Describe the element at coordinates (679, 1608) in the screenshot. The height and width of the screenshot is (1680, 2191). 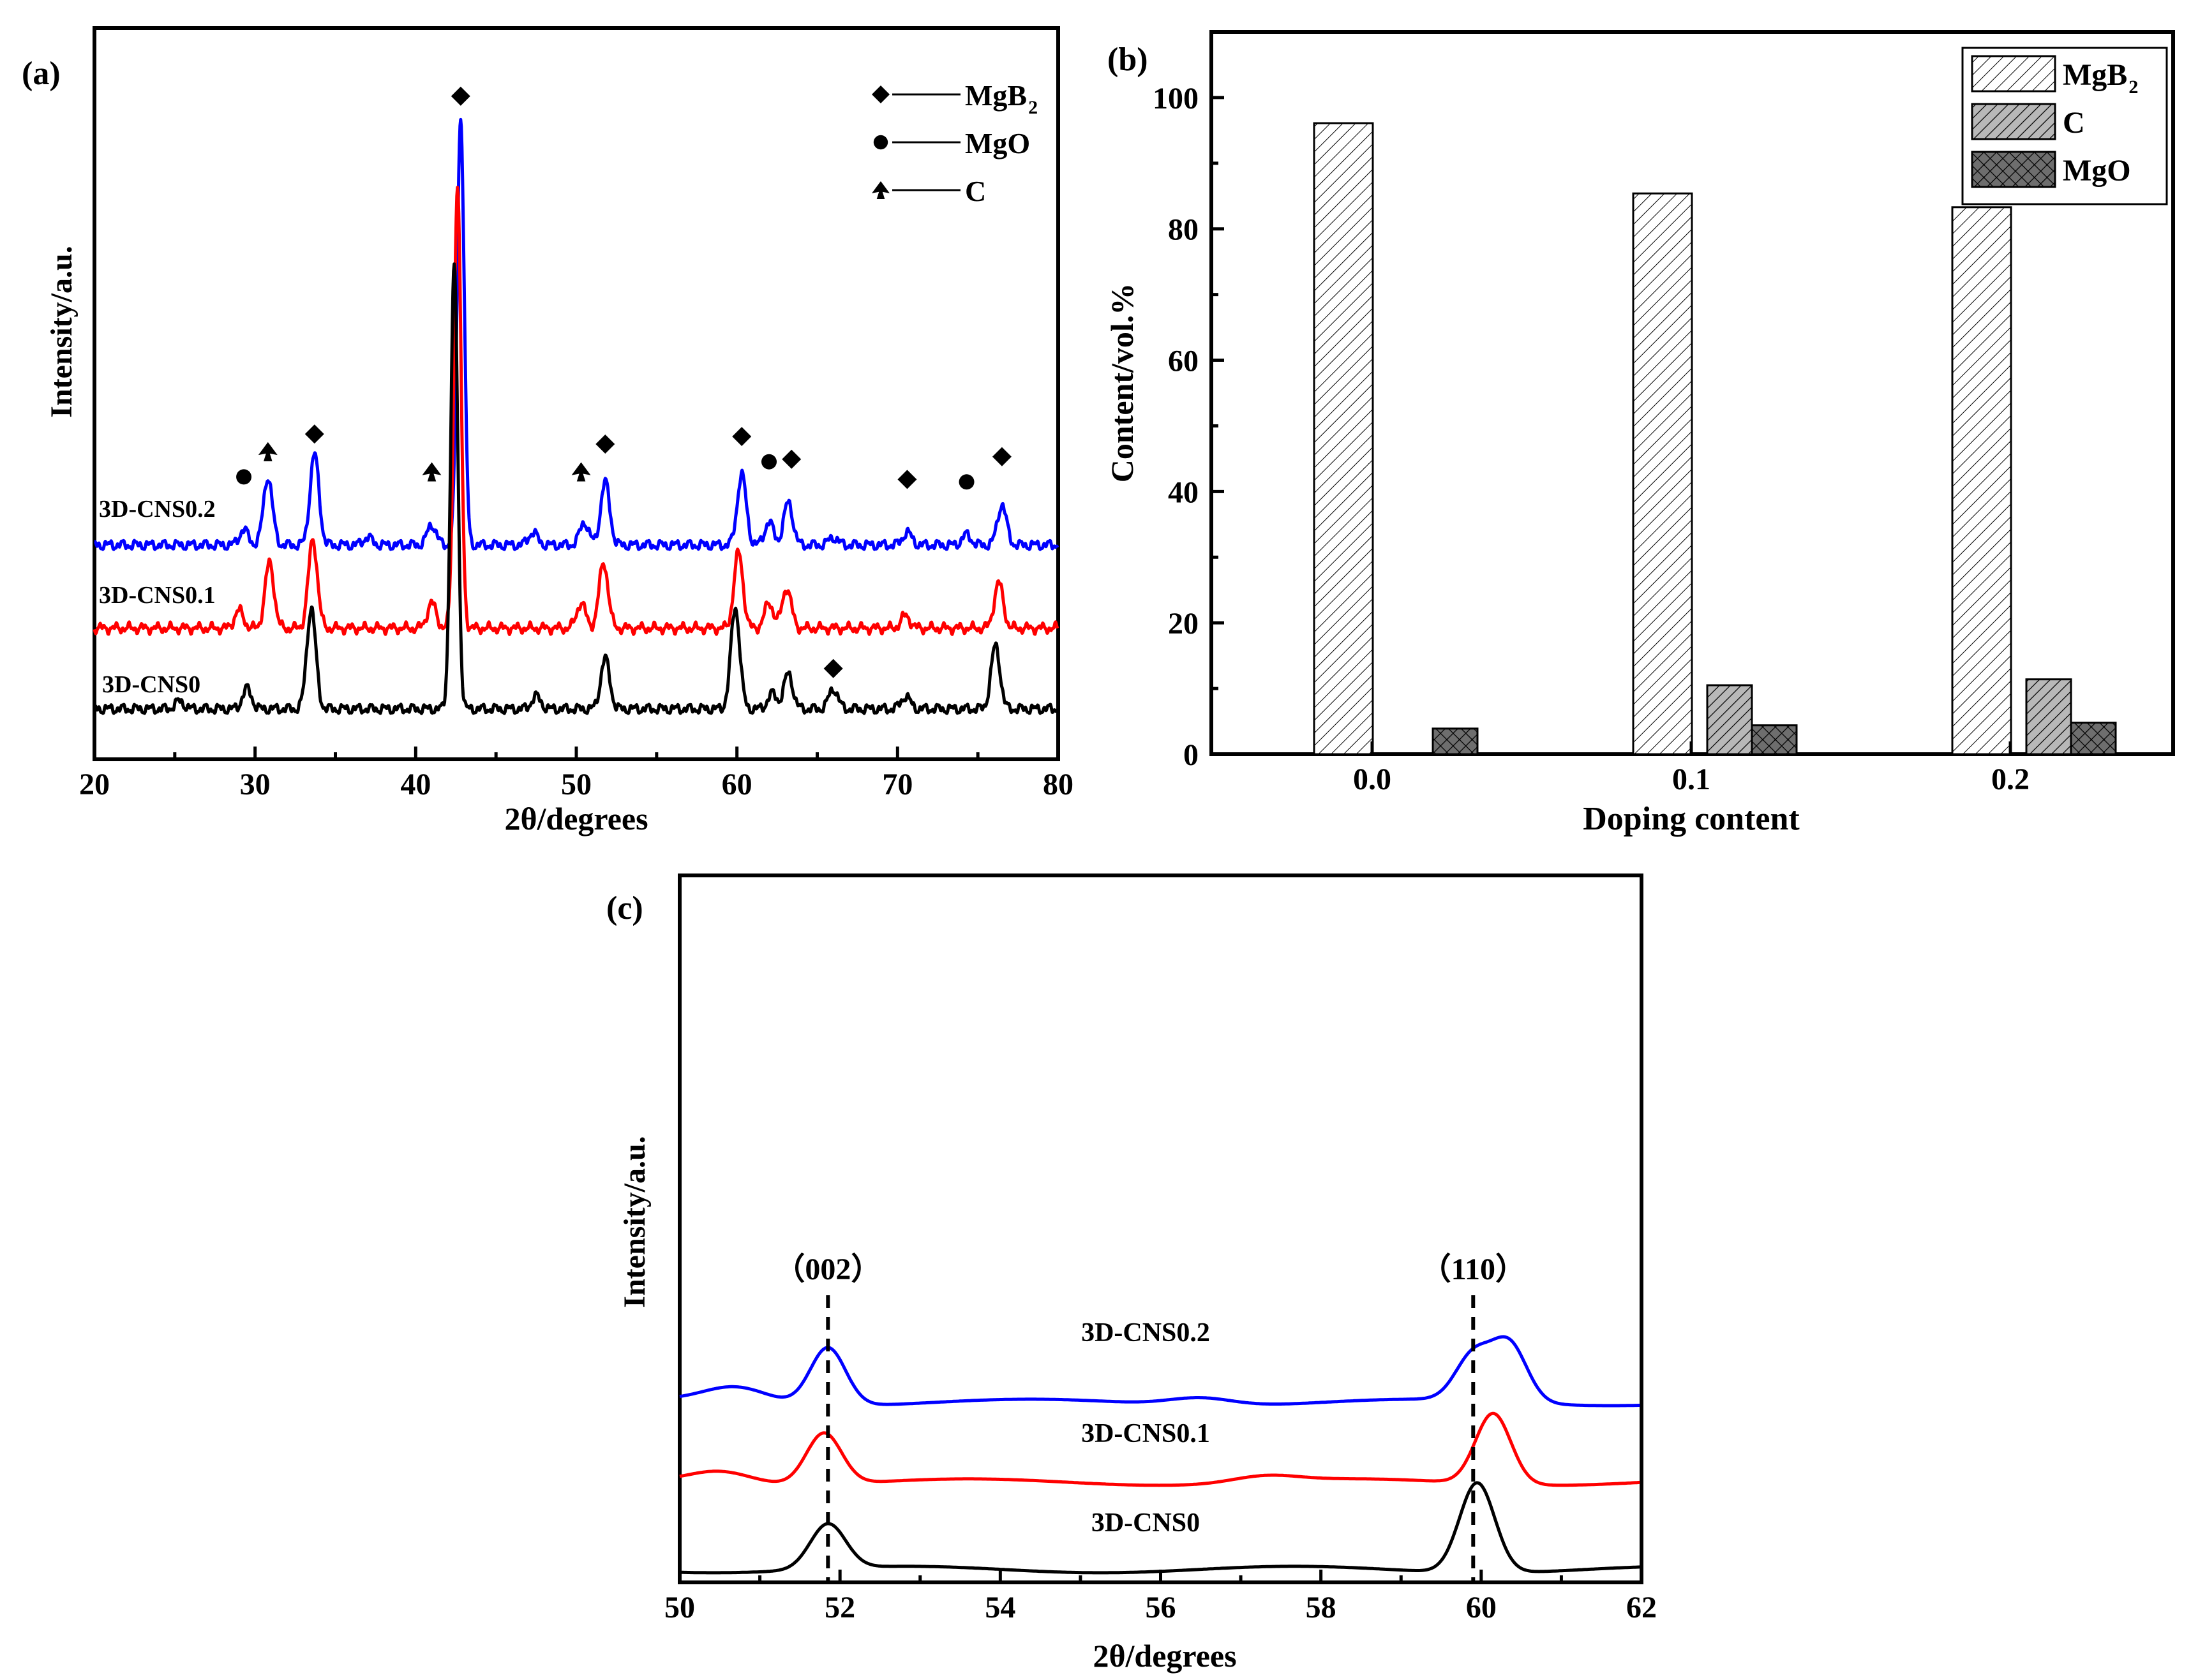
I see `panel-c-x-tick-label-0: 50` at that location.